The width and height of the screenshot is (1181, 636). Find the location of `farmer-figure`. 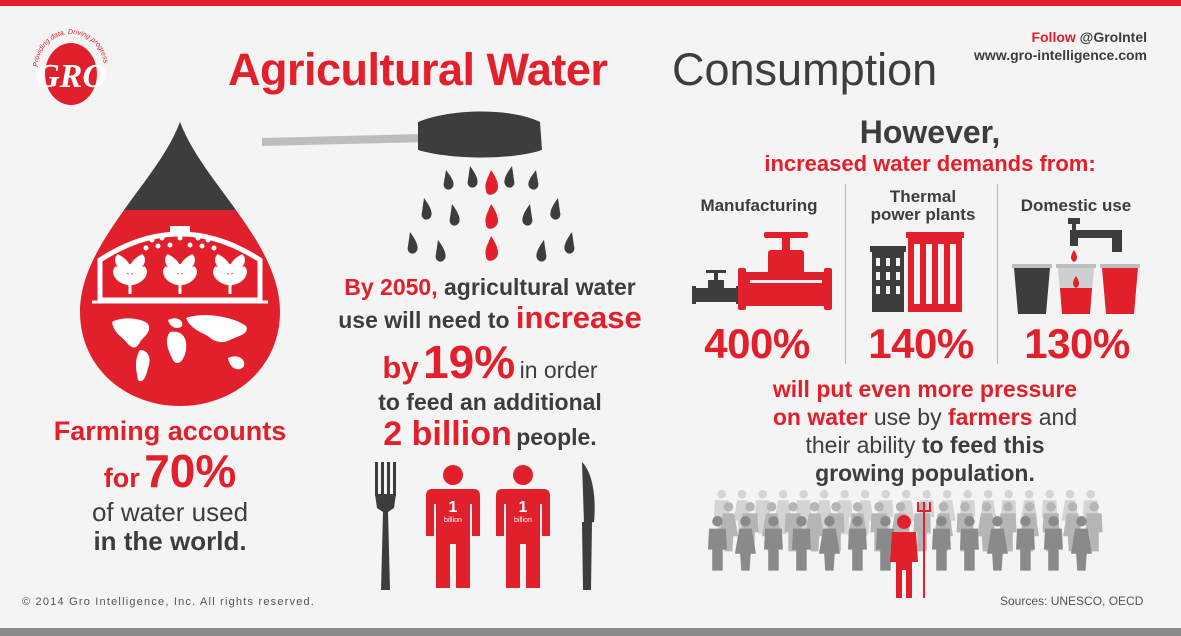

farmer-figure is located at coordinates (910, 550).